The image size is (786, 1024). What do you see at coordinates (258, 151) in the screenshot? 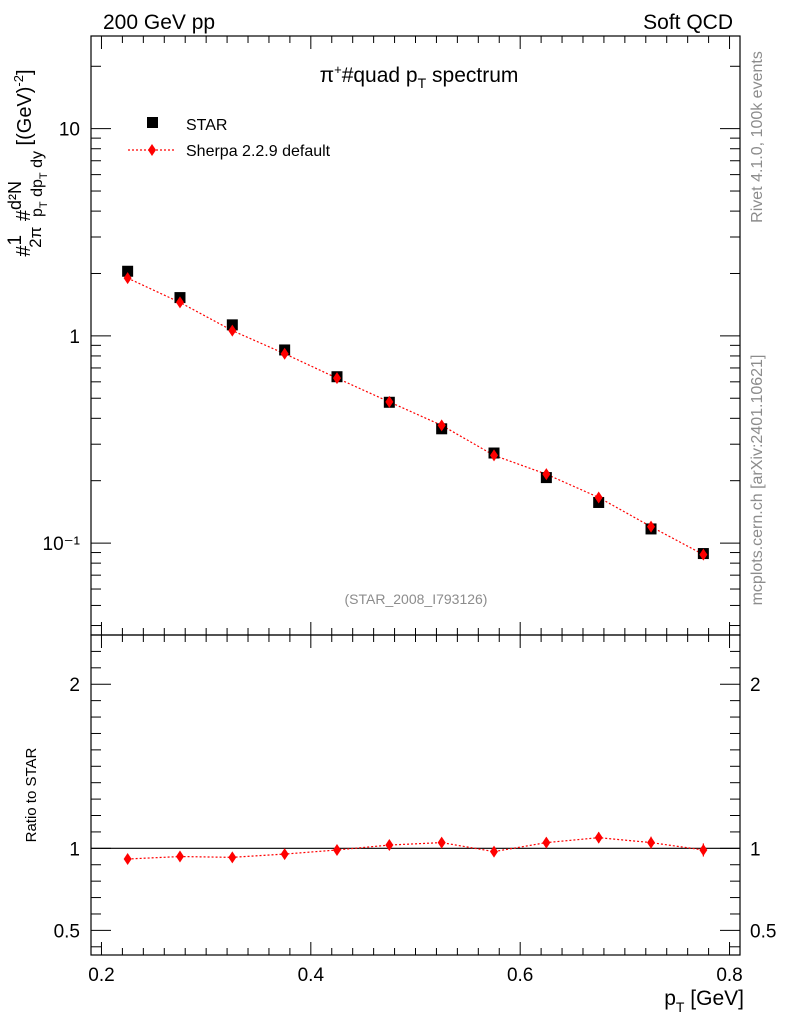
I see `legend-label-sherpa: Sherpa 2.2.9 default` at bounding box center [258, 151].